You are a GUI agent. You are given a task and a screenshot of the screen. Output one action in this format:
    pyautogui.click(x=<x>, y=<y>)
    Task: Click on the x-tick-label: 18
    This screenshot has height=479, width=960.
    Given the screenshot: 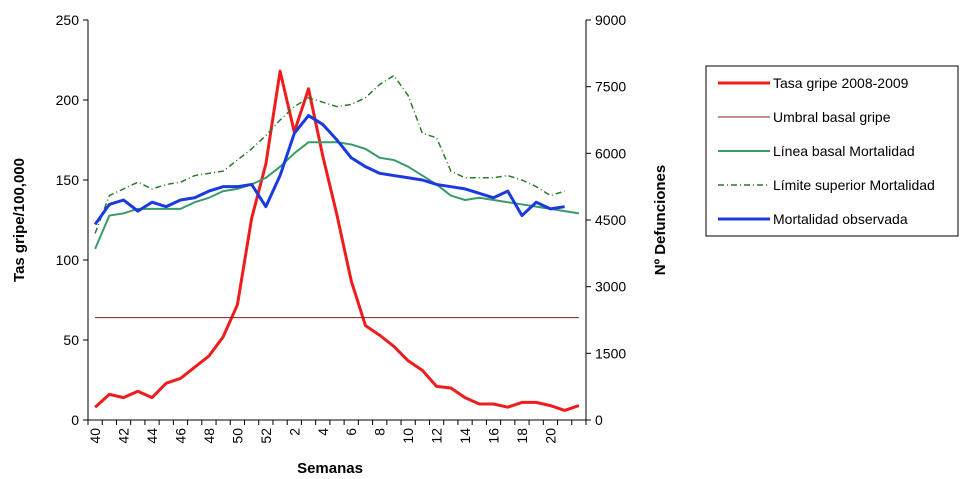 What is the action you would take?
    pyautogui.click(x=522, y=436)
    